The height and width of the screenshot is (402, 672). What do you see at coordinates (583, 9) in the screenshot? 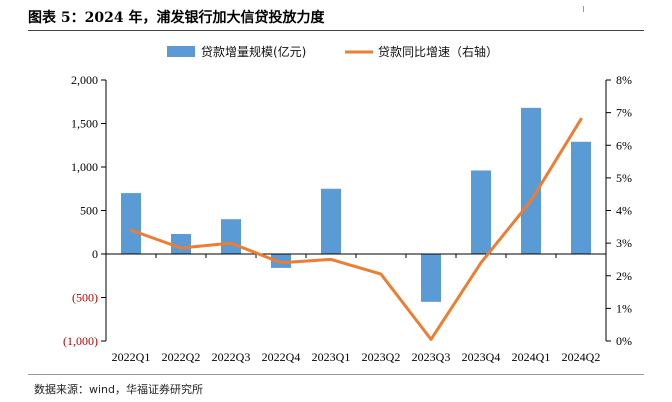
I see `title-bar-tick` at bounding box center [583, 9].